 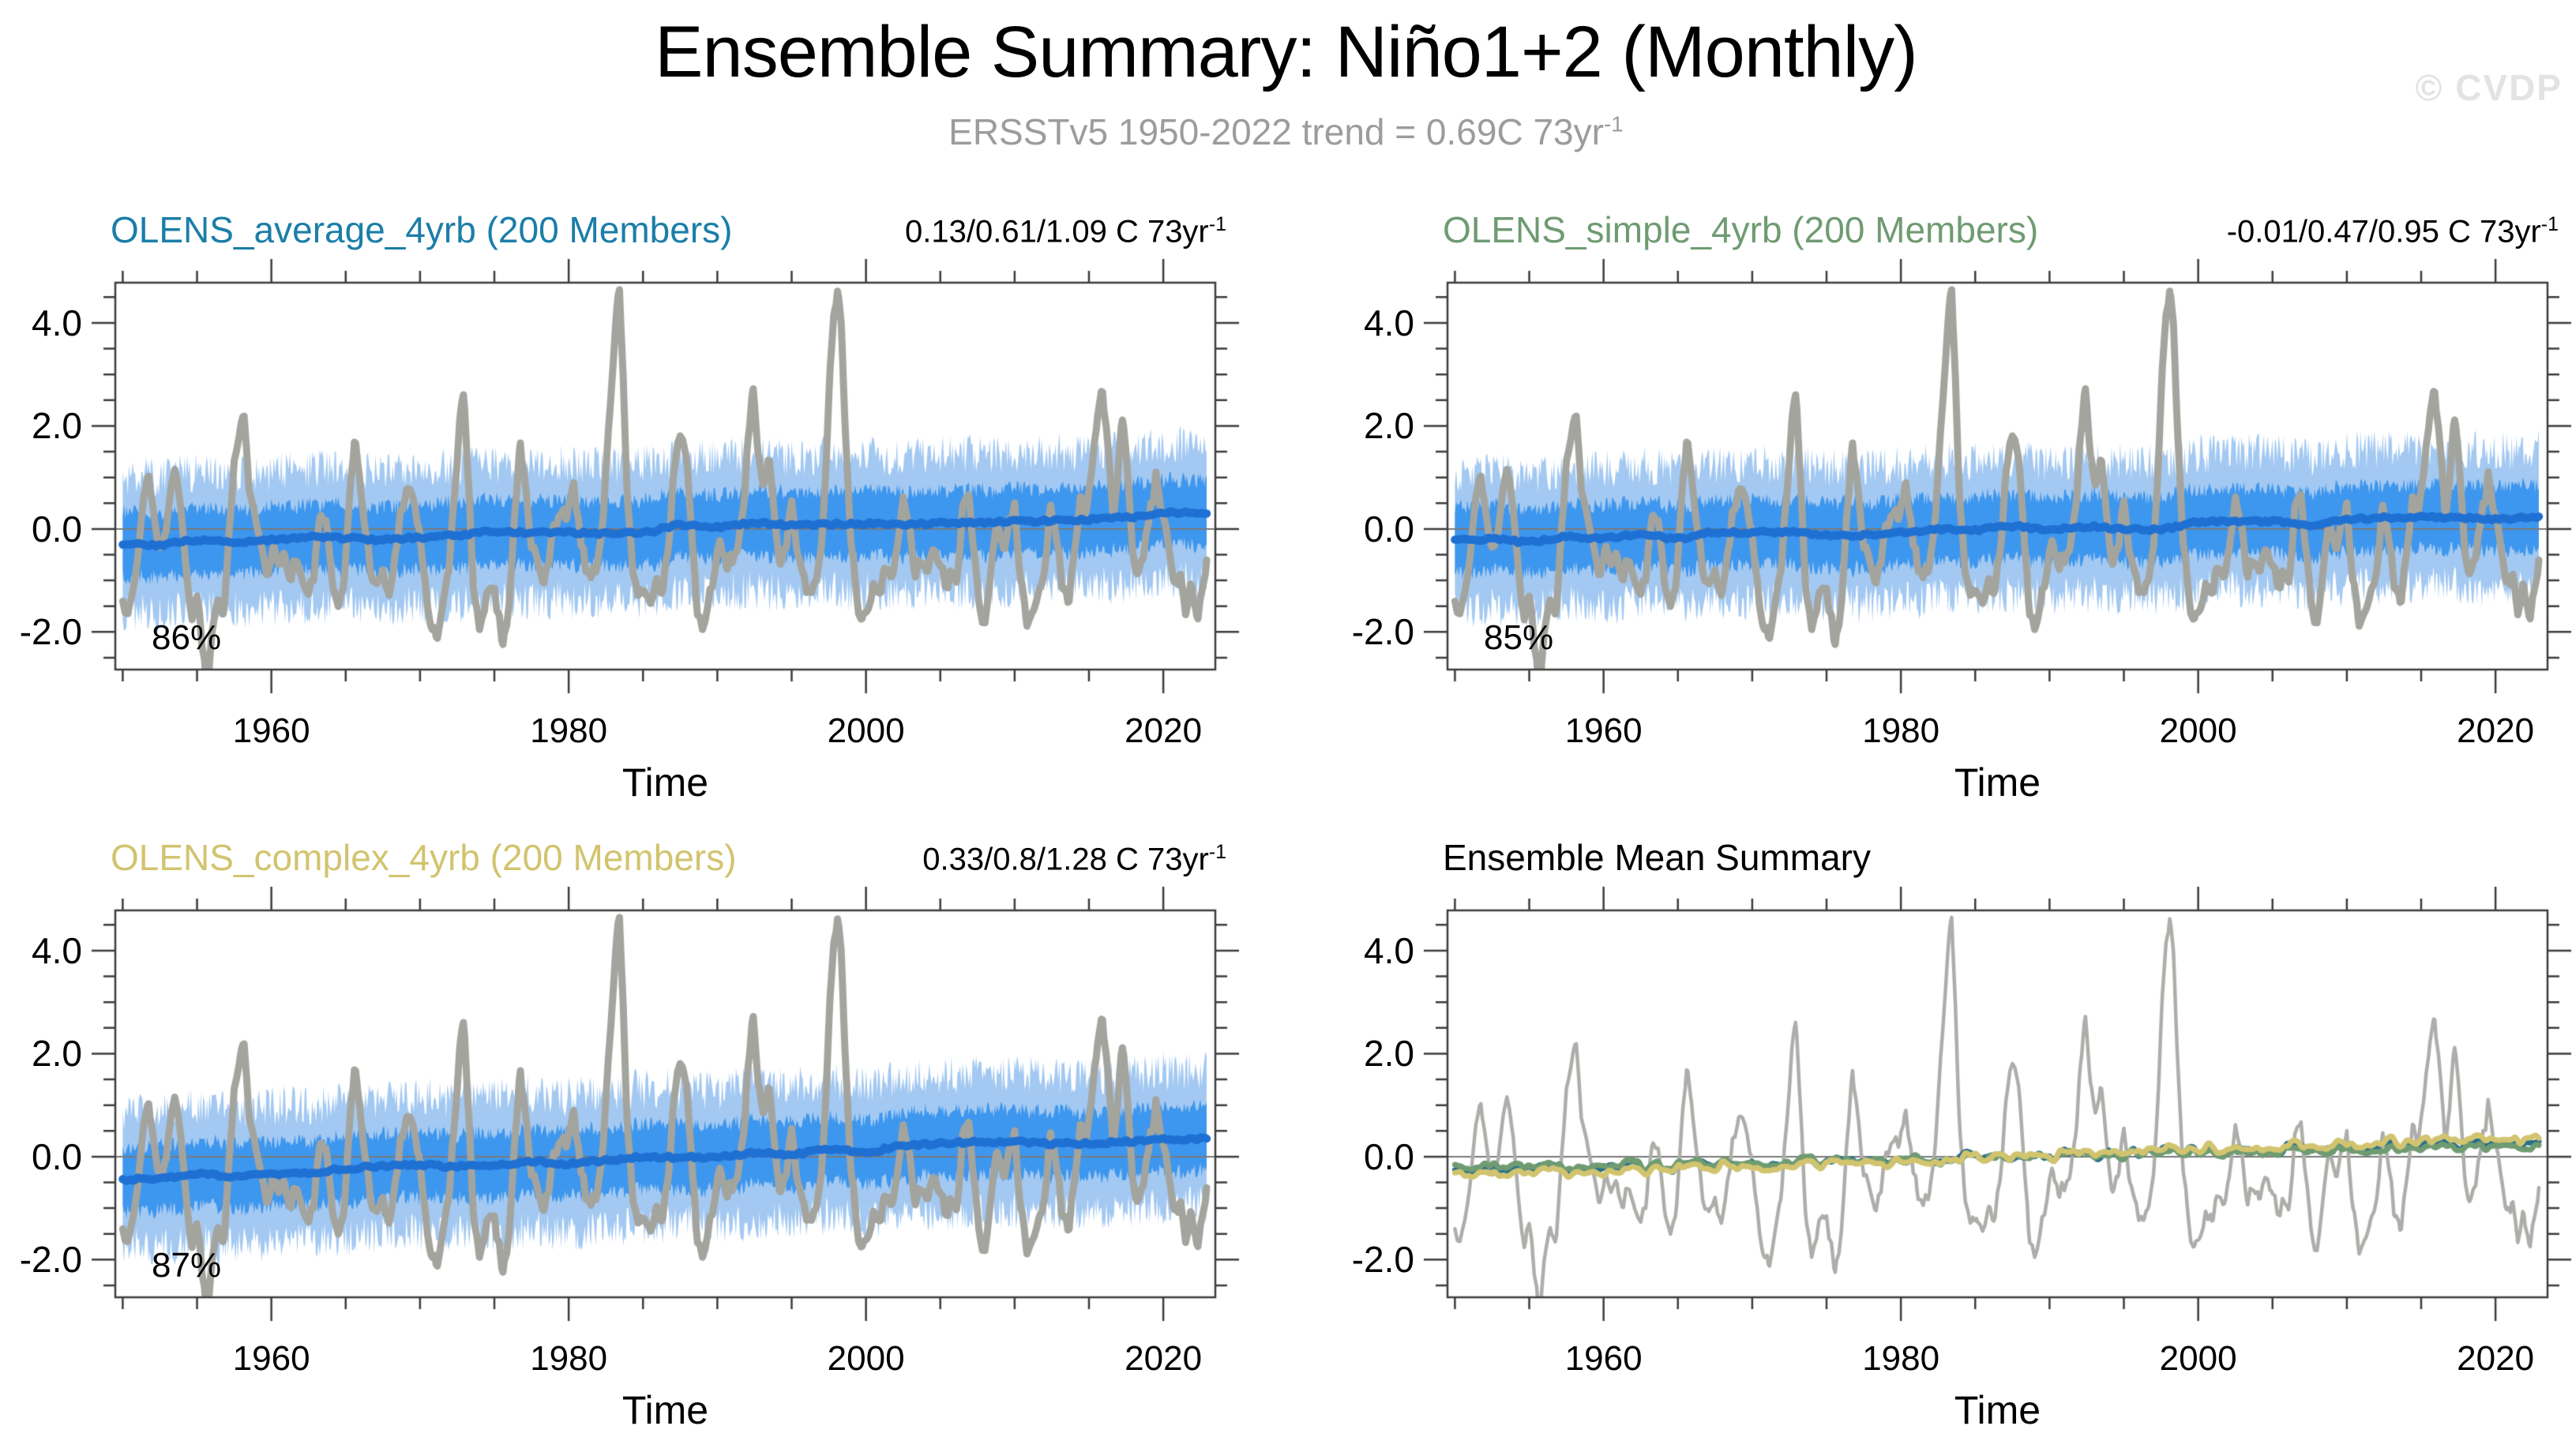 What do you see at coordinates (1614, 124) in the screenshot?
I see `figure-subtitle-exponent: -1` at bounding box center [1614, 124].